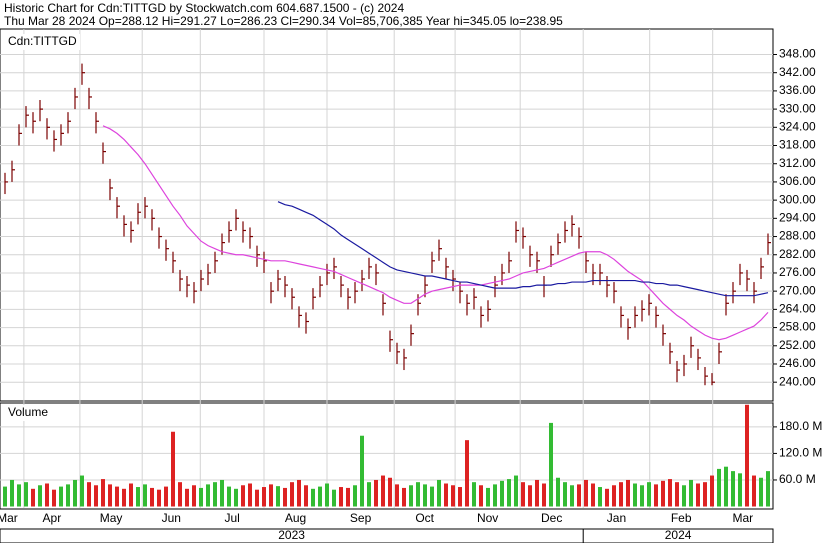 Image resolution: width=830 pixels, height=543 pixels. What do you see at coordinates (797, 145) in the screenshot?
I see `y-tick-label: 318.00` at bounding box center [797, 145].